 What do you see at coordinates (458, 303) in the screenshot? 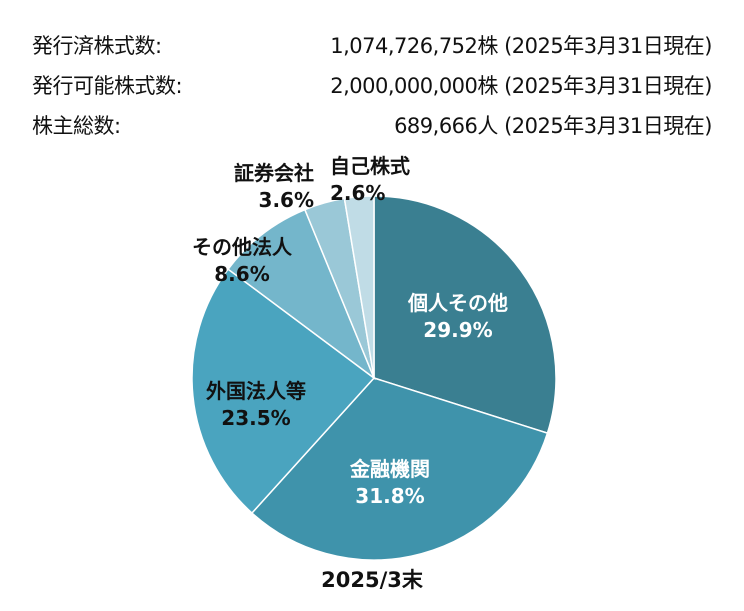
I see `slice-name: 個人その他` at bounding box center [458, 303].